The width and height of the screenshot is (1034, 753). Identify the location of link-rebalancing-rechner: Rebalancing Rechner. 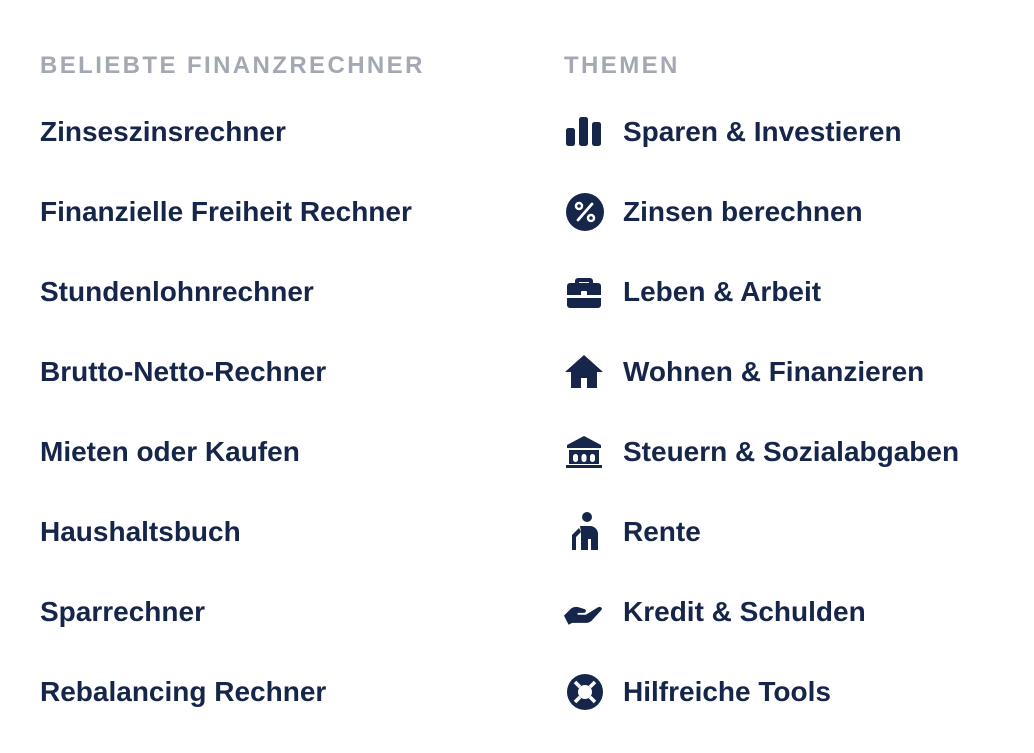
(183, 691).